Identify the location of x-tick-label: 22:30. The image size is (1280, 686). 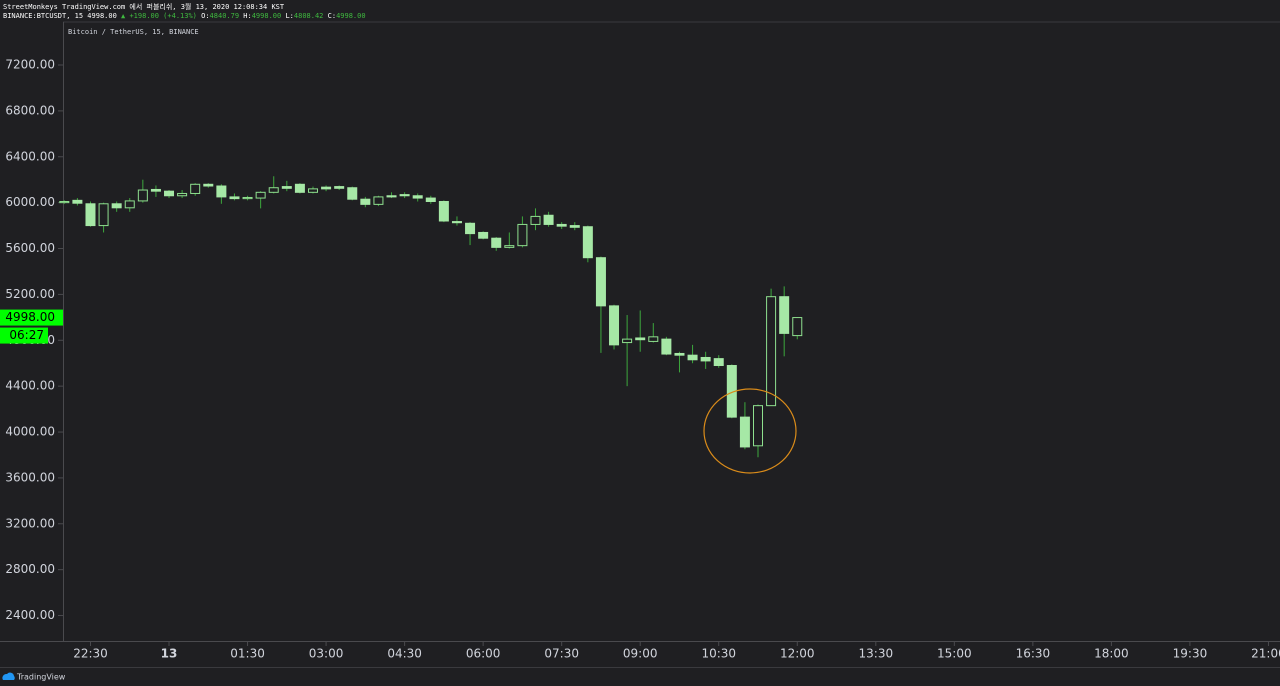
(90, 654).